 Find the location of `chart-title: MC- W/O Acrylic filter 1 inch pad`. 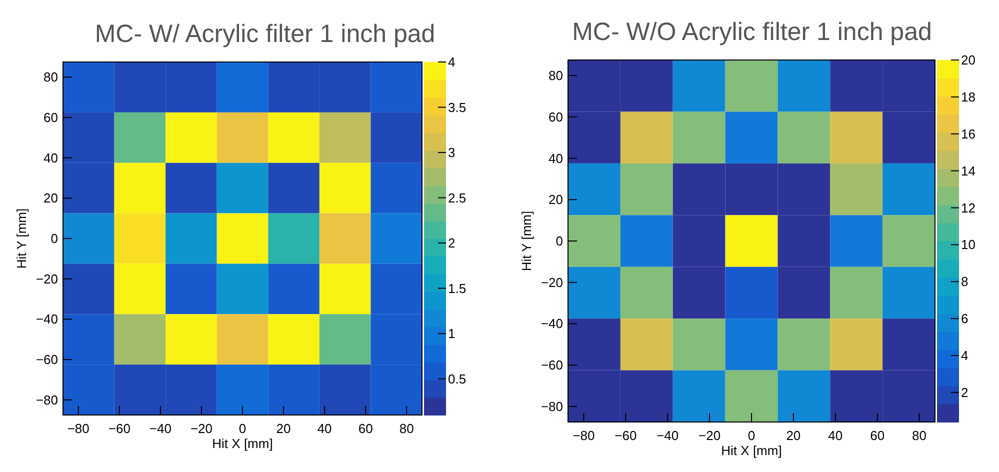

chart-title: MC- W/O Acrylic filter 1 inch pad is located at coordinates (752, 32).